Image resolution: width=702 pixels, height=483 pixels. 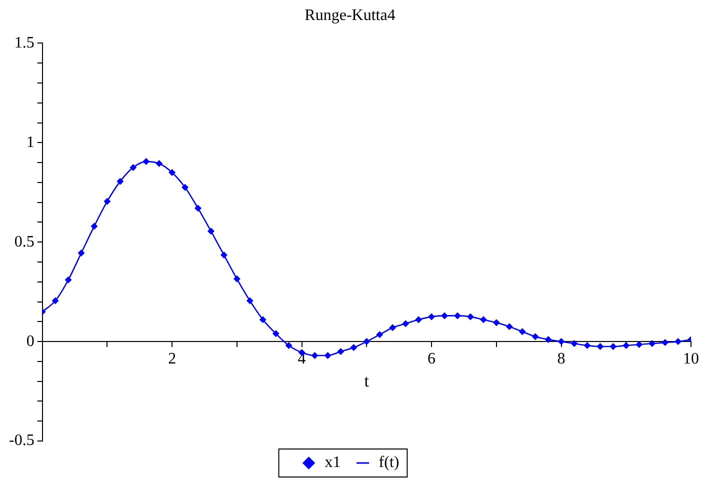 I want to click on y-tick-label: 1, so click(x=30, y=142).